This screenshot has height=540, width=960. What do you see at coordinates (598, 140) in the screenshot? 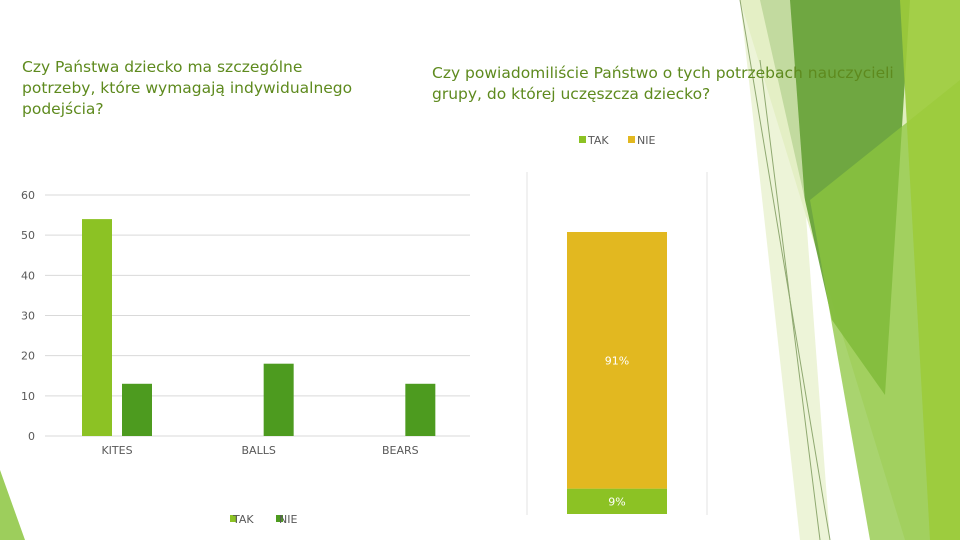
I see `legend-label-tak-2: TAK` at bounding box center [598, 140].